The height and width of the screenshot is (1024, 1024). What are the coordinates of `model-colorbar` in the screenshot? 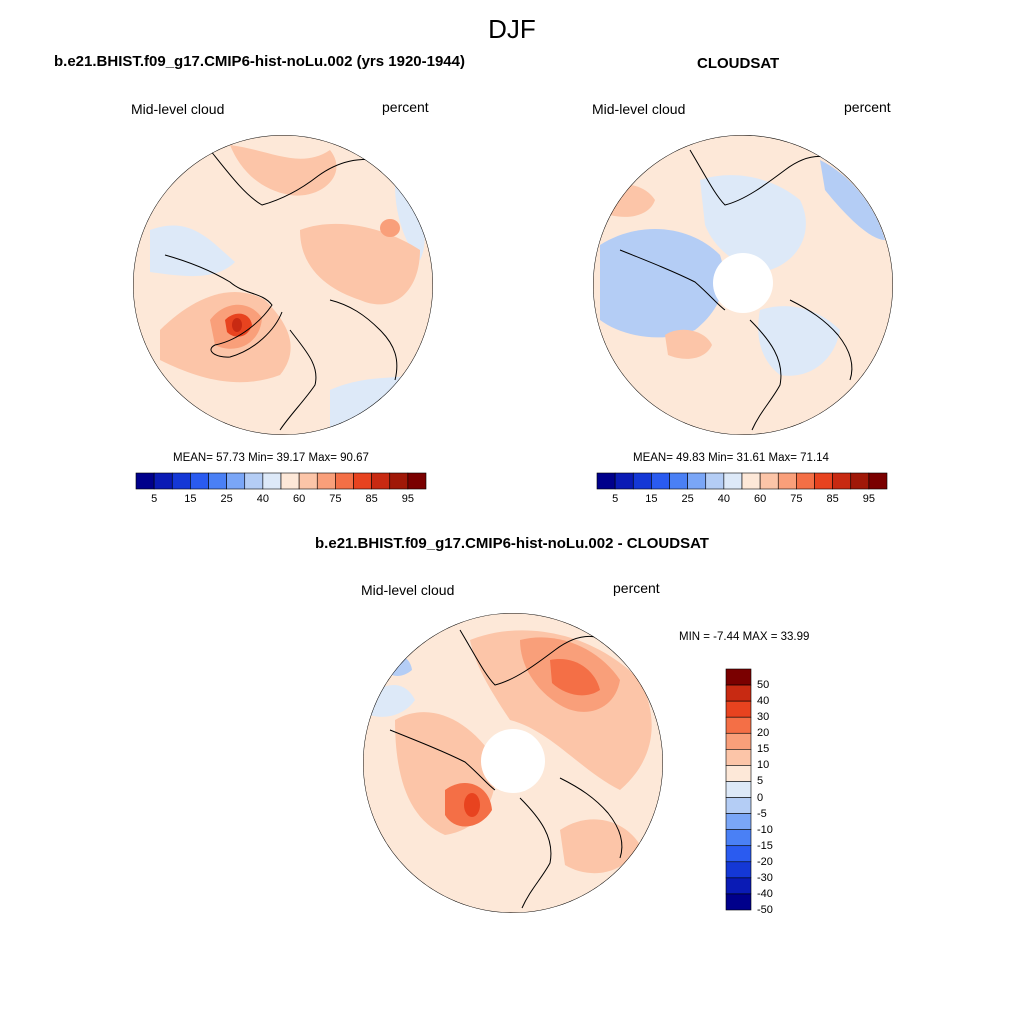 It's located at (281, 481).